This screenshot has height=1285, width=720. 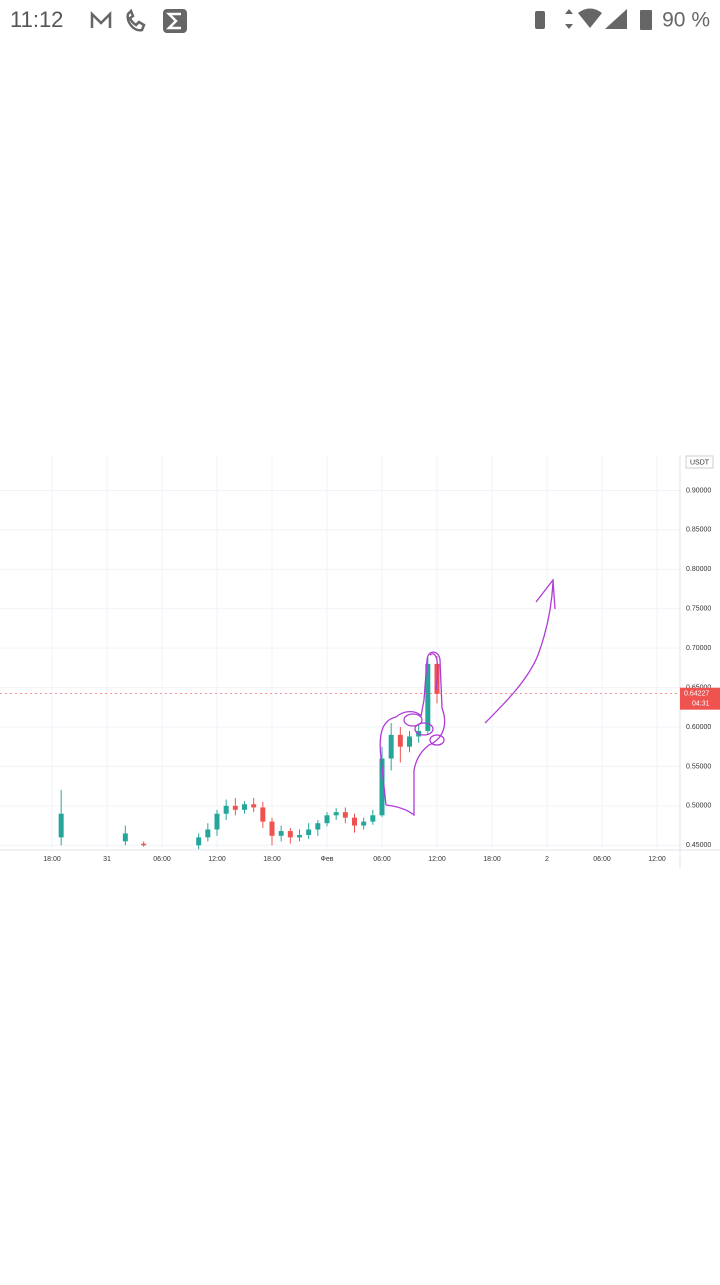 I want to click on drawn-arrow, so click(x=519, y=652).